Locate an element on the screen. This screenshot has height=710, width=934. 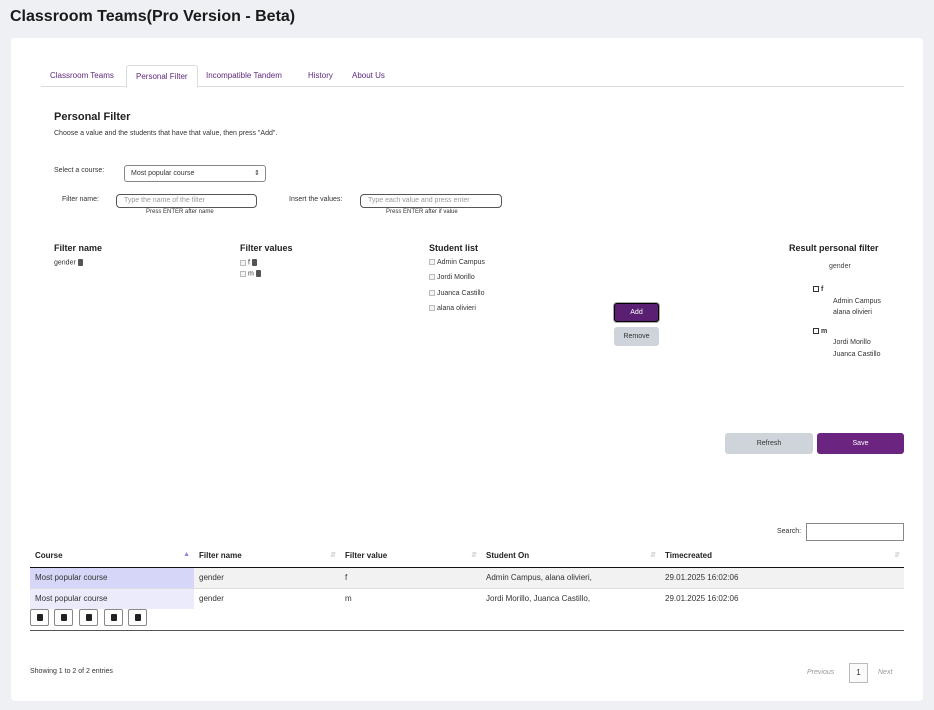
table-bottom-divider is located at coordinates (467, 630).